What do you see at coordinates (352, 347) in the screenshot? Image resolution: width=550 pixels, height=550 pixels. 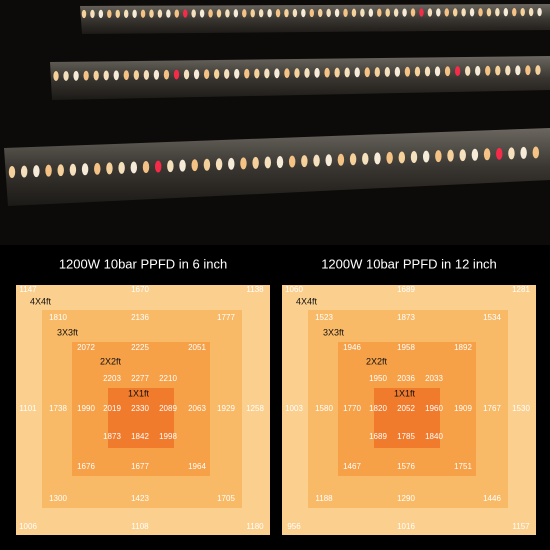 I see `ppfd-value: 1946` at bounding box center [352, 347].